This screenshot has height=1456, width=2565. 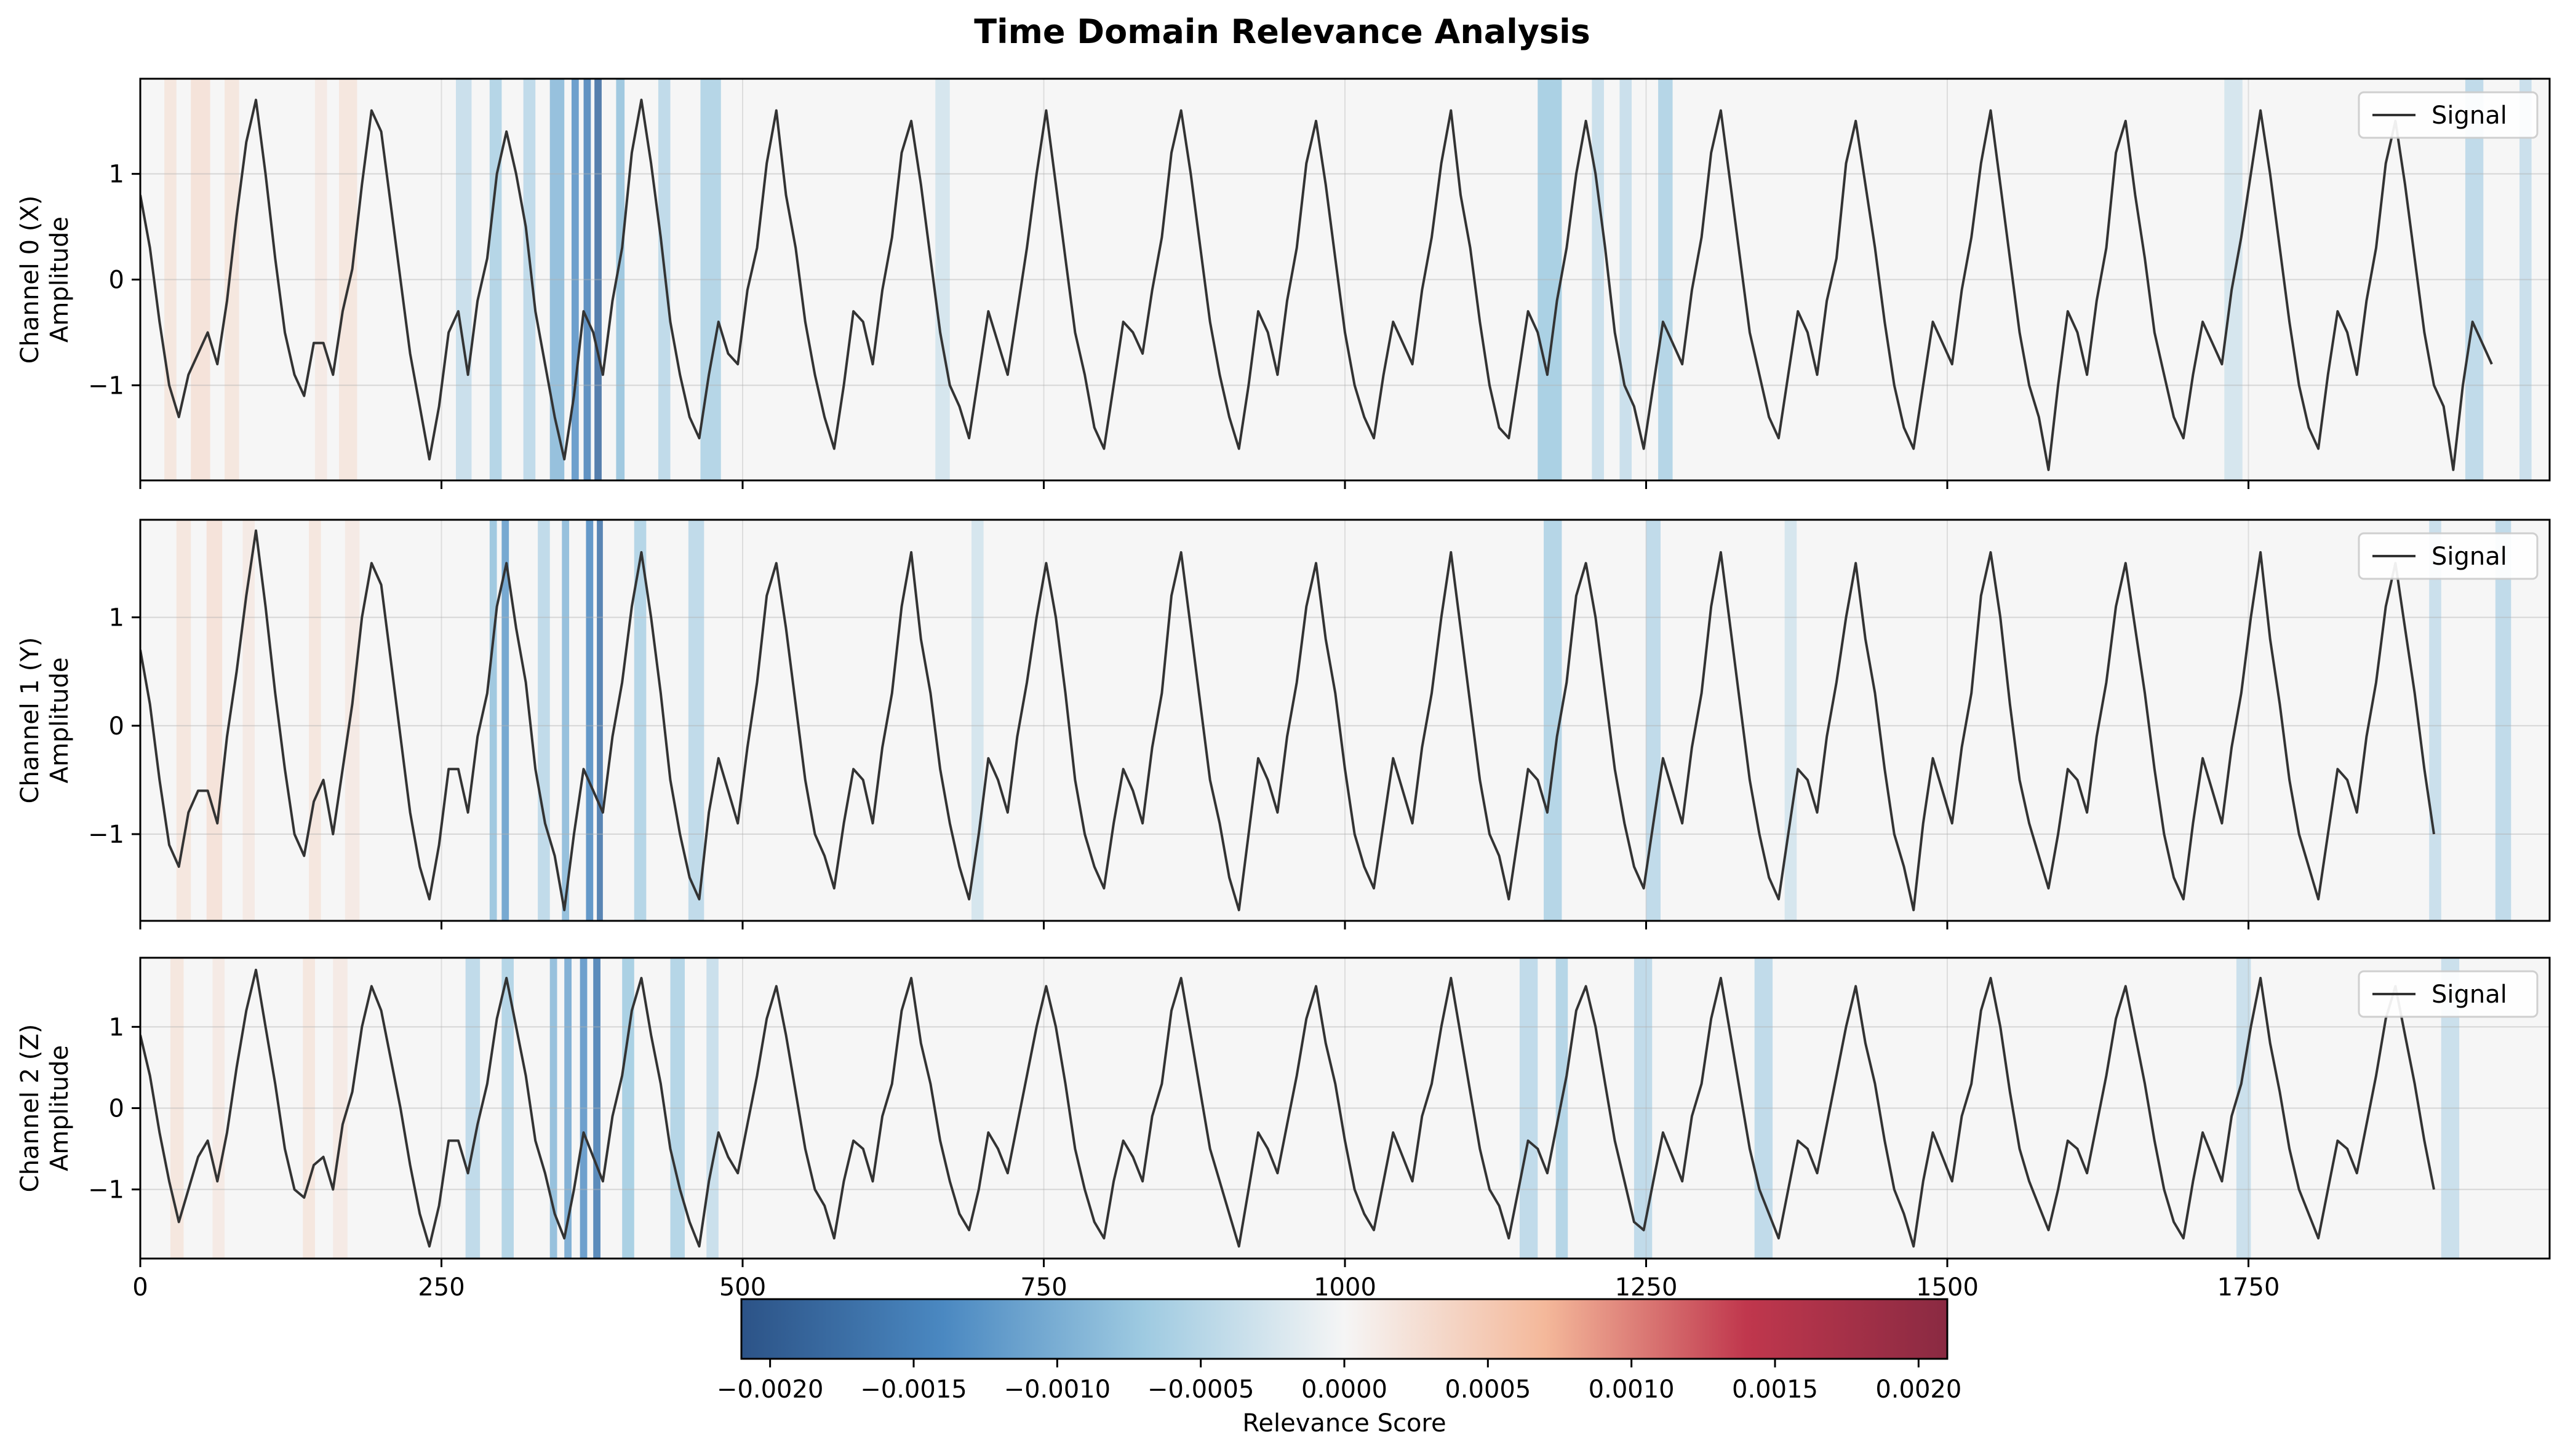 What do you see at coordinates (1646, 1287) in the screenshot?
I see `x-tick-label: 1250` at bounding box center [1646, 1287].